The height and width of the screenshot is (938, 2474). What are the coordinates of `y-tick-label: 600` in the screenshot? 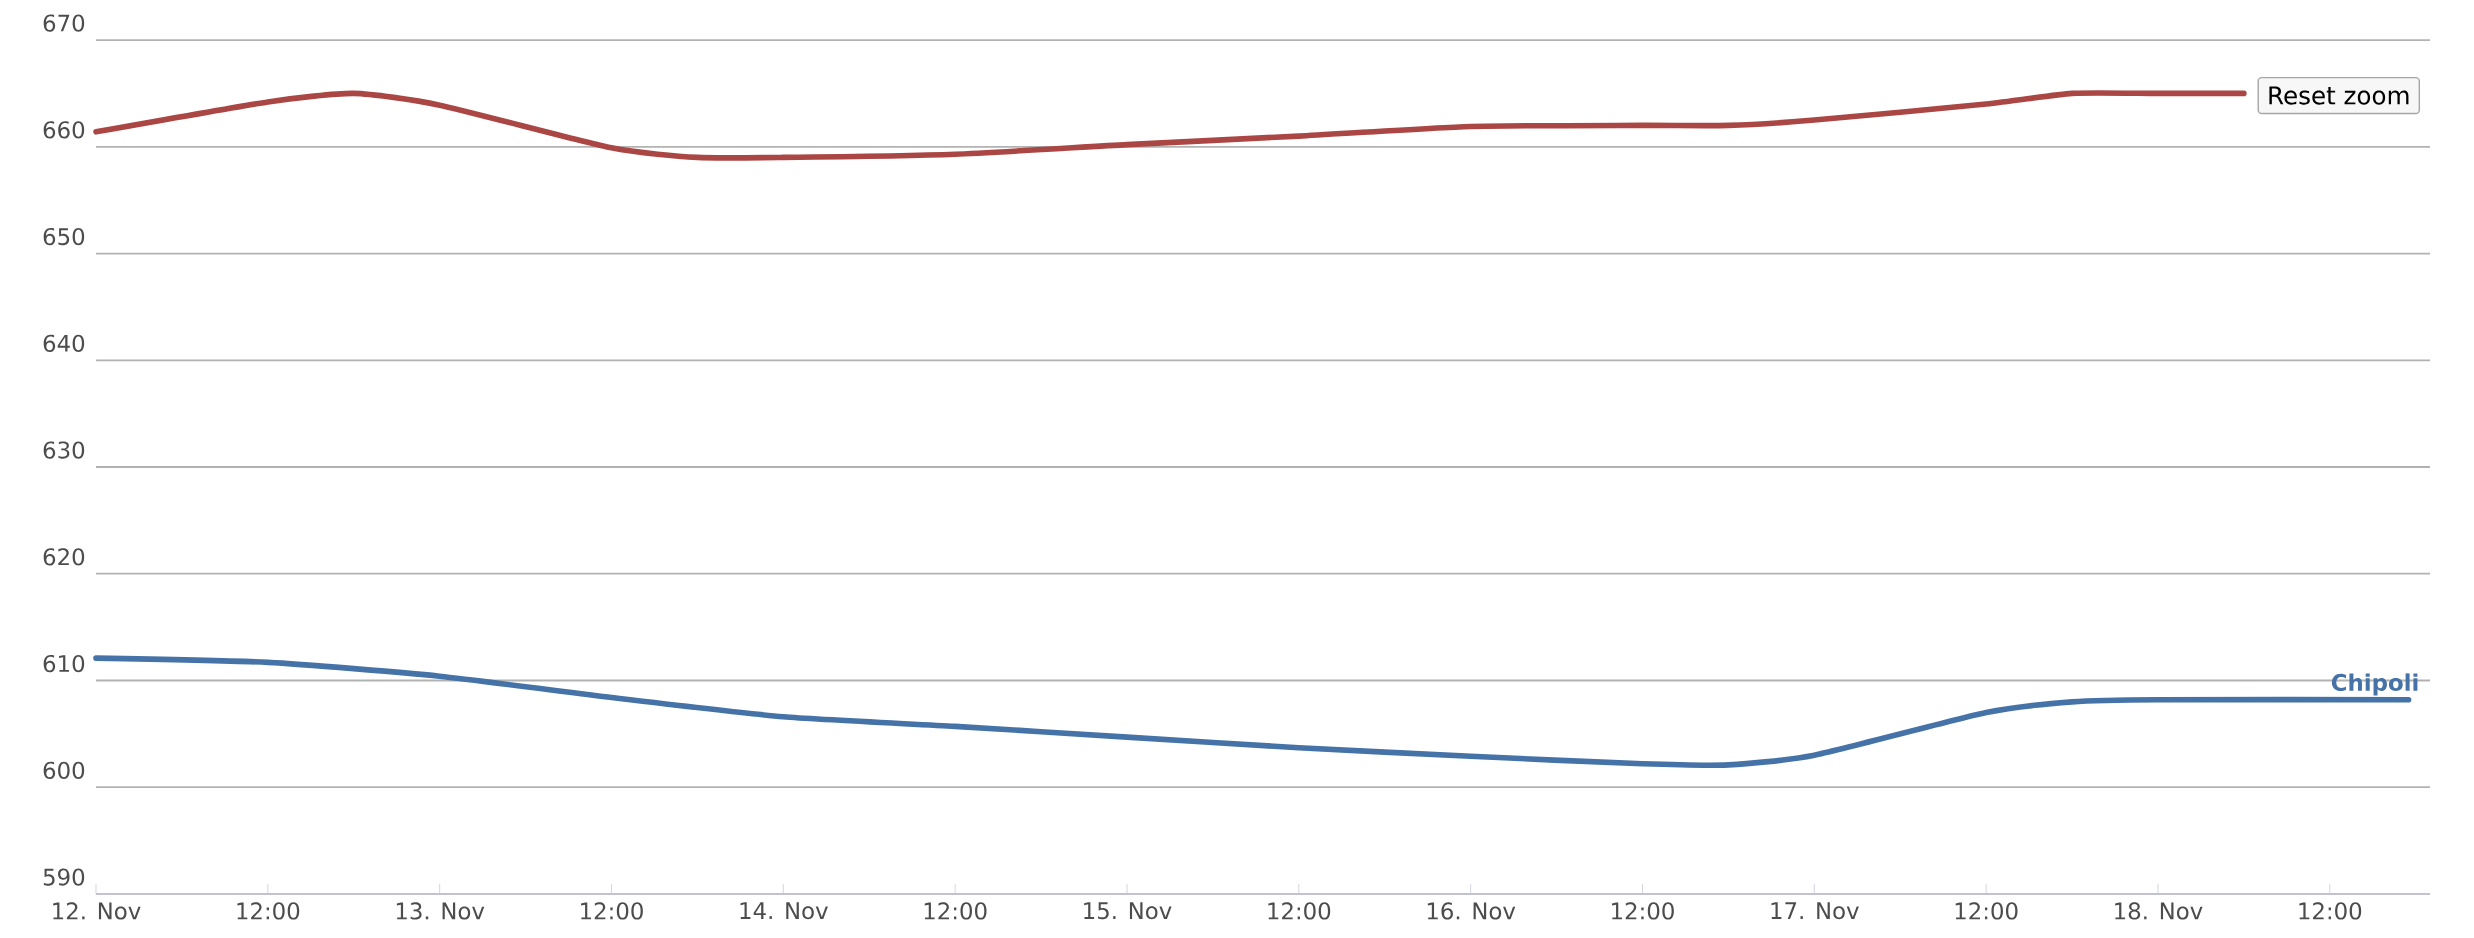 It's located at (64, 770).